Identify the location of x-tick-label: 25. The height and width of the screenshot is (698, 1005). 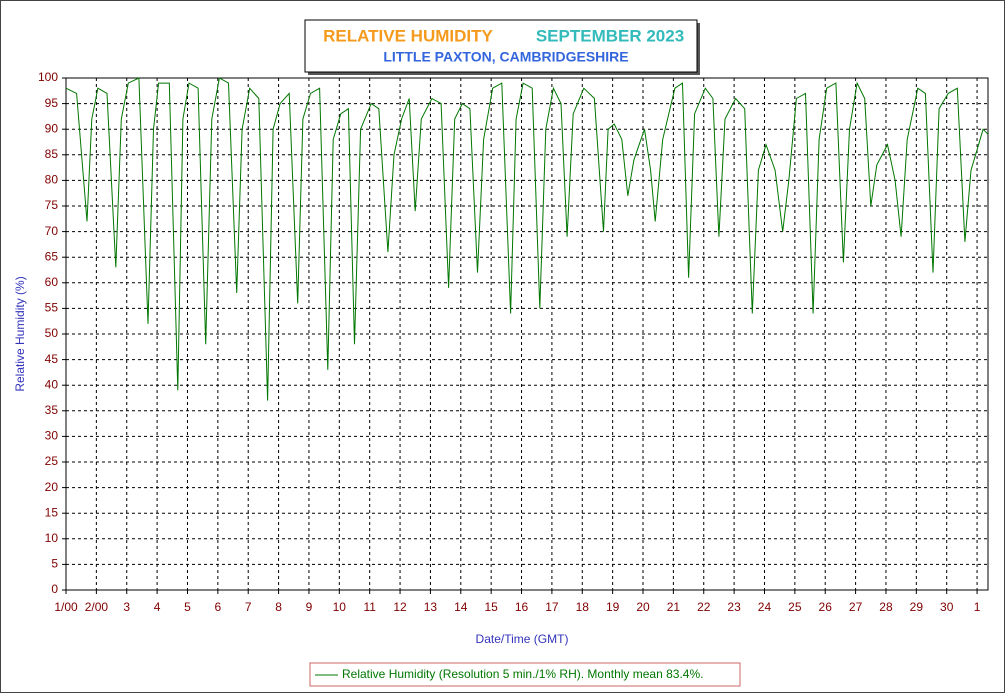
(795, 607).